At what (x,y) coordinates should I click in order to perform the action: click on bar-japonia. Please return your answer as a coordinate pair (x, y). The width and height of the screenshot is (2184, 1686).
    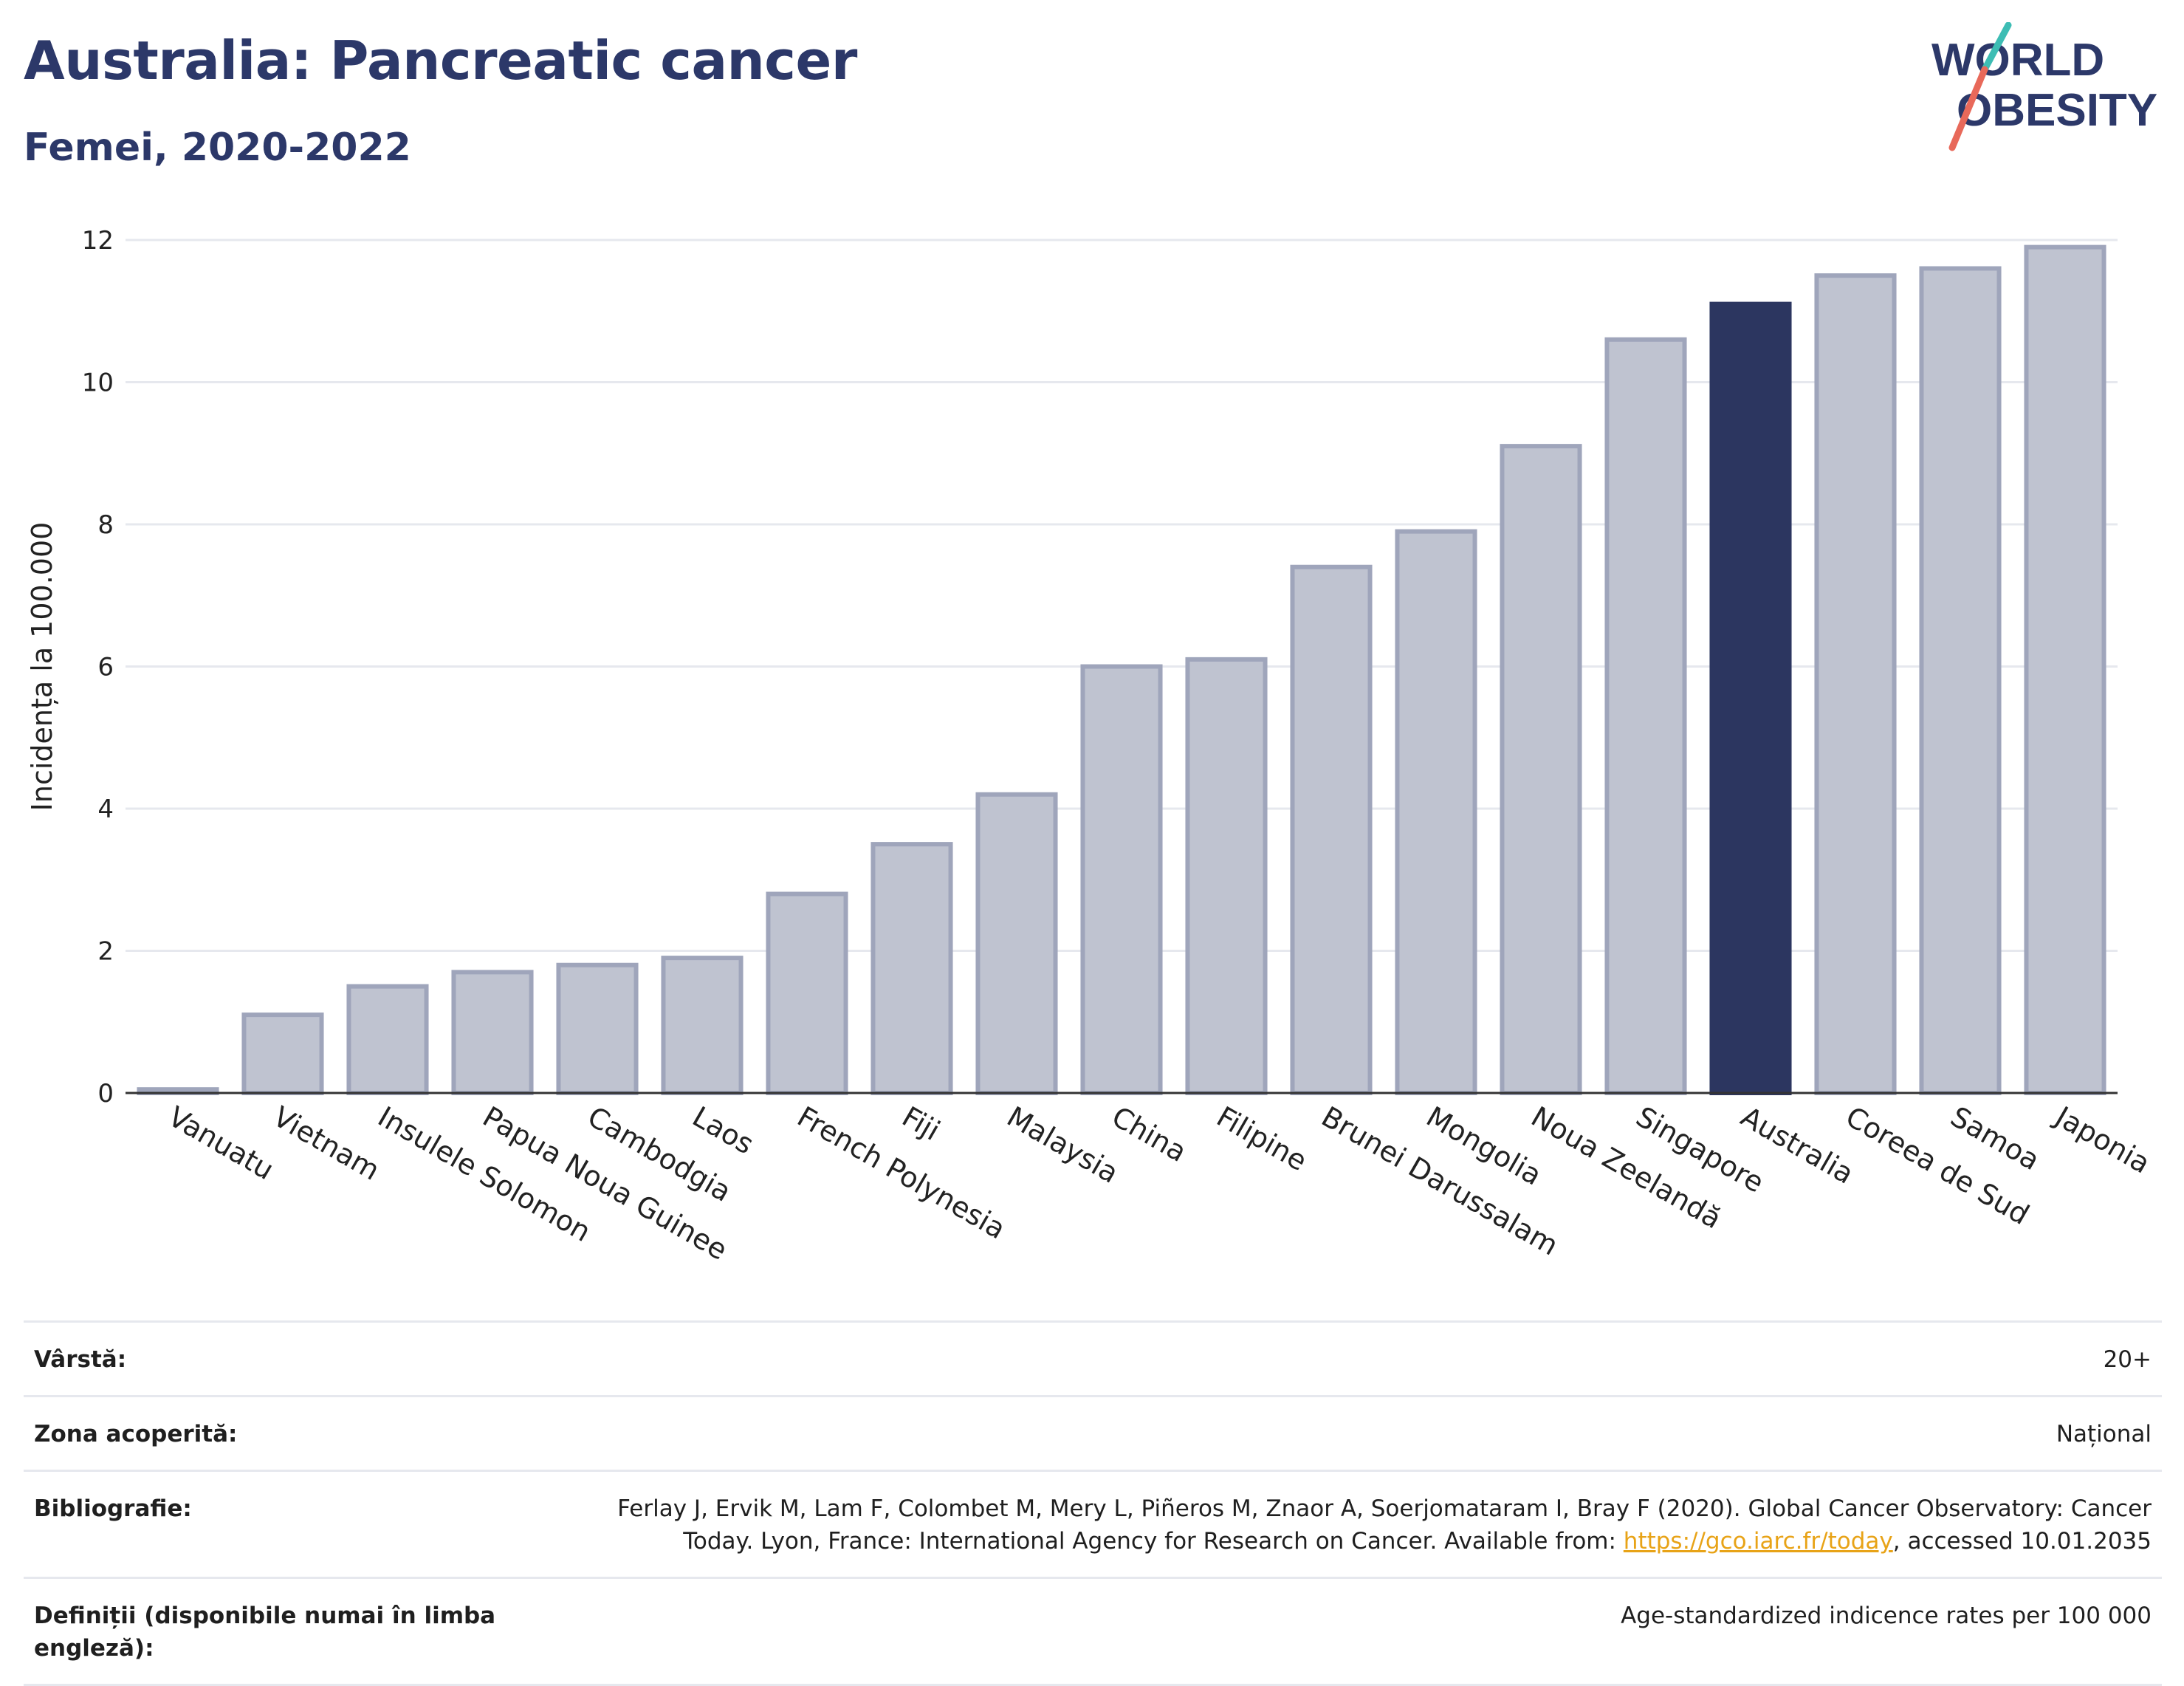
    Looking at the image, I should click on (2065, 669).